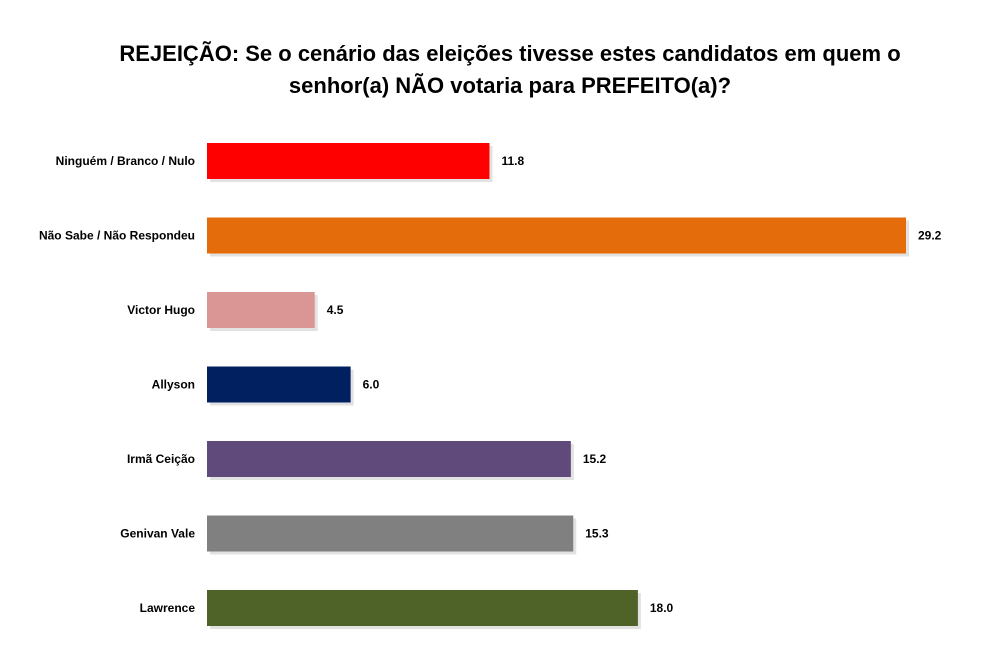  Describe the element at coordinates (157, 534) in the screenshot. I see `category-label-5: Genivan Vale` at that location.